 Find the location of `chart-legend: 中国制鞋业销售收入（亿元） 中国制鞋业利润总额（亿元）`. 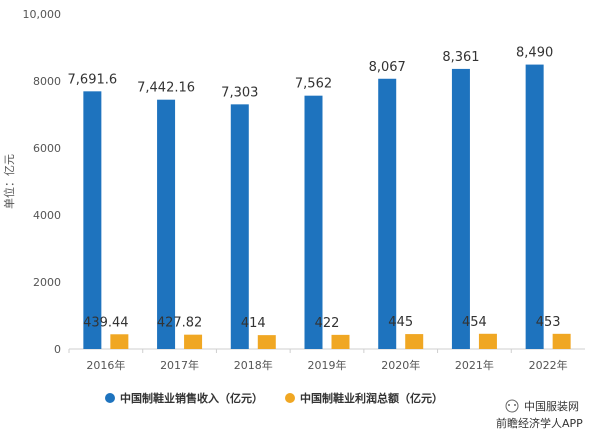

chart-legend: 中国制鞋业销售收入（亿元） 中国制鞋业利润总额（亿元） is located at coordinates (274, 398).